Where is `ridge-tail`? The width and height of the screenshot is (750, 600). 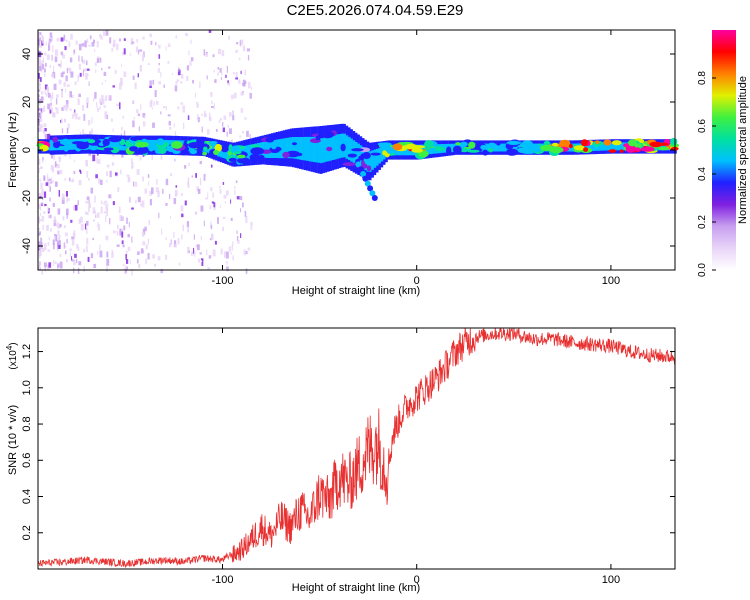
ridge-tail is located at coordinates (370, 188).